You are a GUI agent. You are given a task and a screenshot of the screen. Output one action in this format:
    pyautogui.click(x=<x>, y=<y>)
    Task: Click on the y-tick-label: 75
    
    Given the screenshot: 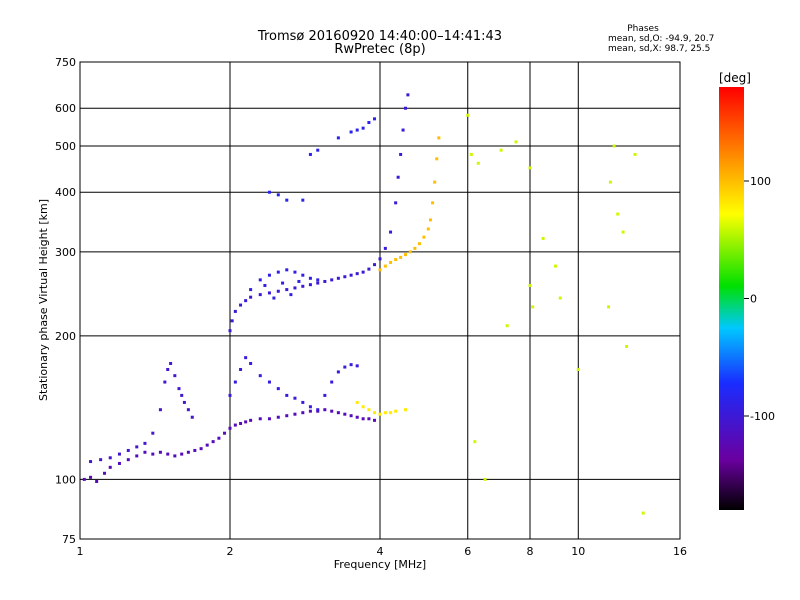 What is the action you would take?
    pyautogui.click(x=69, y=539)
    